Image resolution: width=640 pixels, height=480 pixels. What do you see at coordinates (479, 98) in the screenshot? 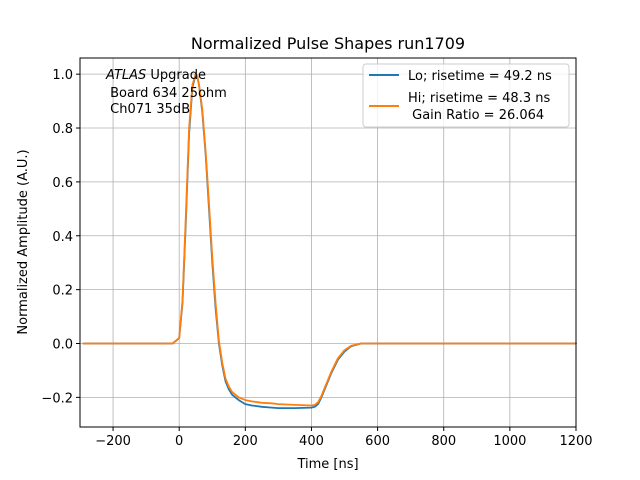
I see `legend-label-hi-line-1: Hi; risetime = 48.3 ns` at bounding box center [479, 98].